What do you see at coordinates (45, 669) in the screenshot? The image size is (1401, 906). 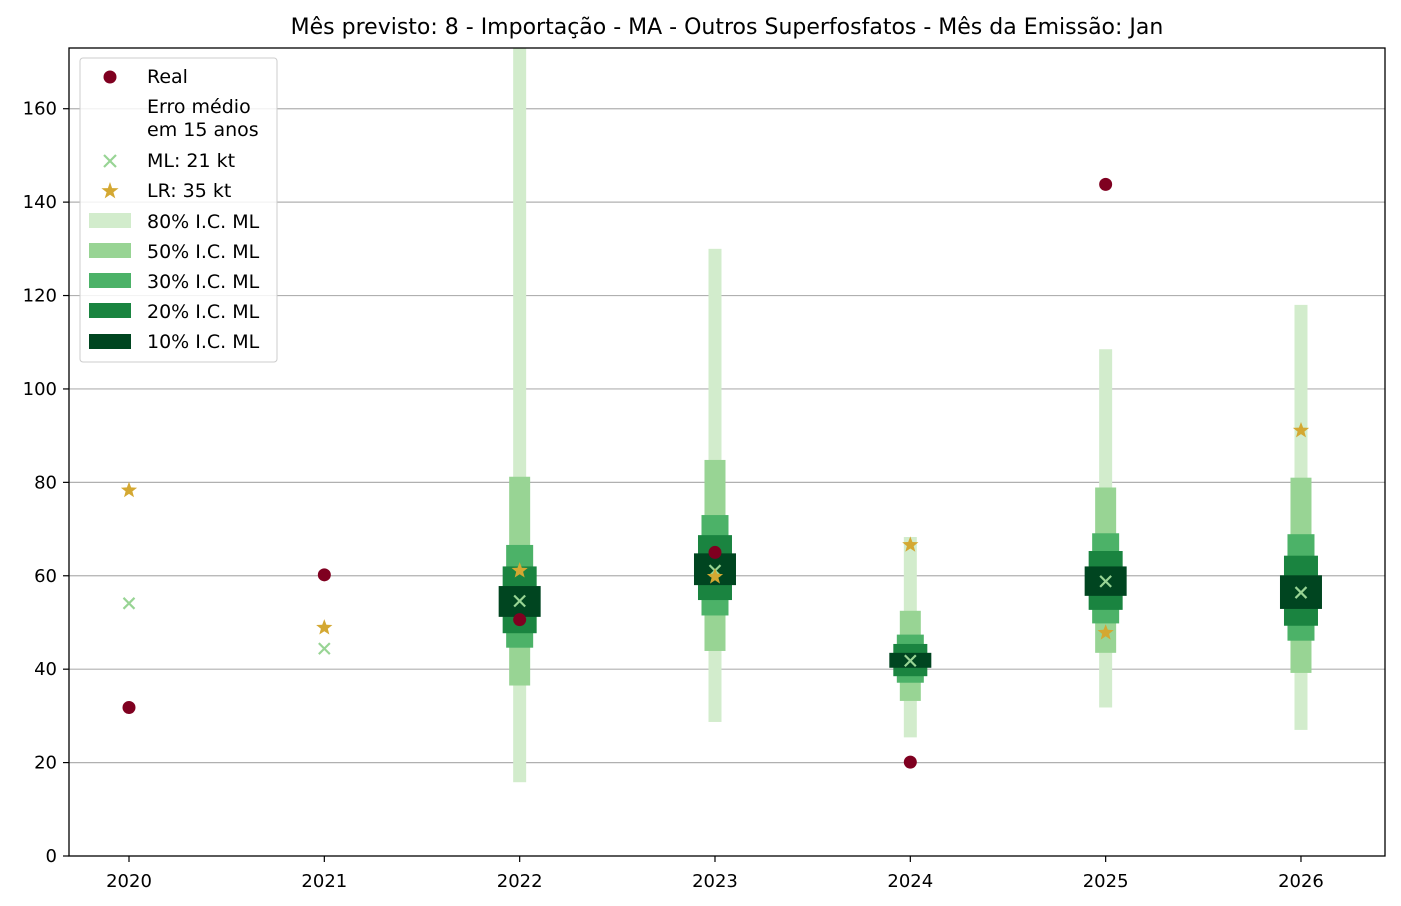 I see `y-tick-label: 40` at bounding box center [45, 669].